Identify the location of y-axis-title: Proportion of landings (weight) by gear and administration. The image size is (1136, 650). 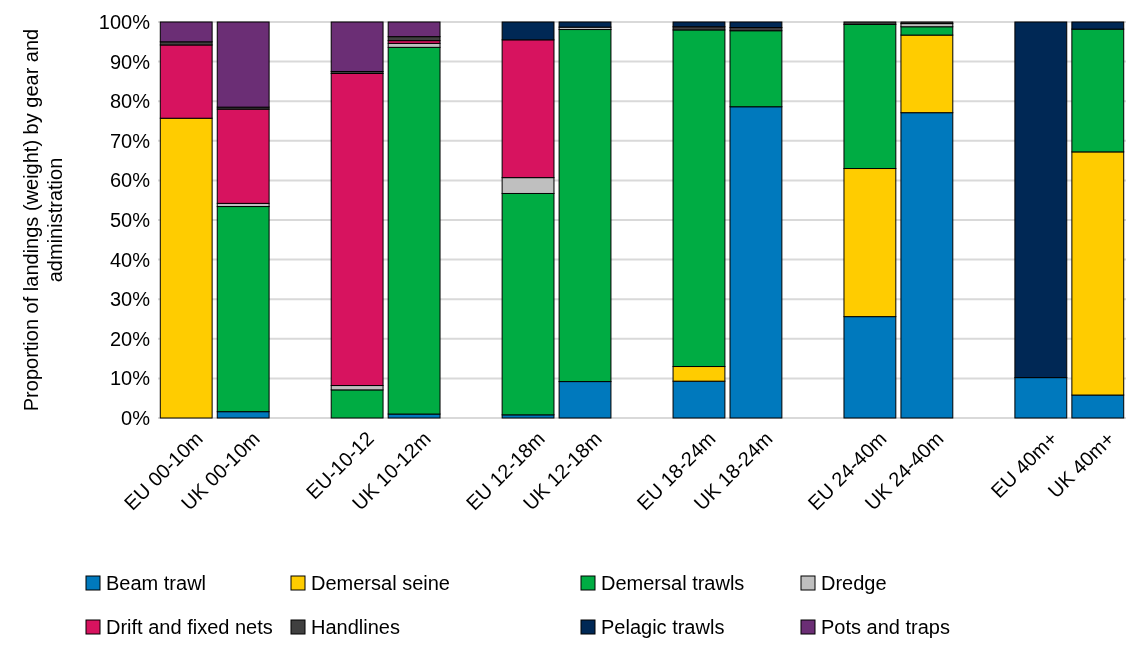
(43, 220).